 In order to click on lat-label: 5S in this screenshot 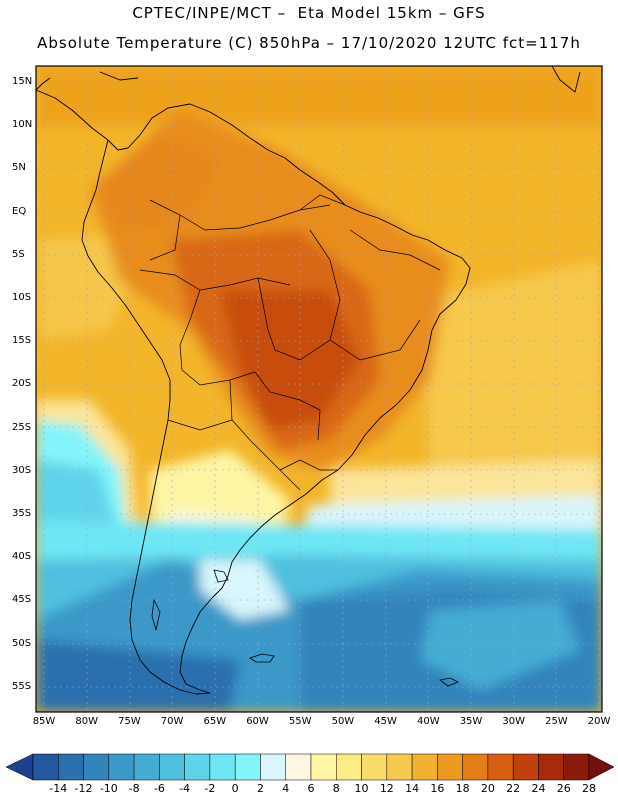, I will do `click(18, 254)`.